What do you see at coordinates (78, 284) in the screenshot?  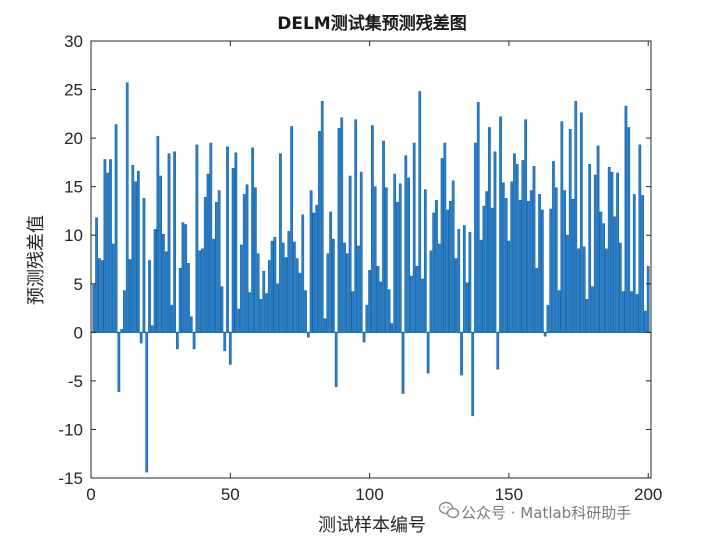 I see `y-tick-label: 5` at bounding box center [78, 284].